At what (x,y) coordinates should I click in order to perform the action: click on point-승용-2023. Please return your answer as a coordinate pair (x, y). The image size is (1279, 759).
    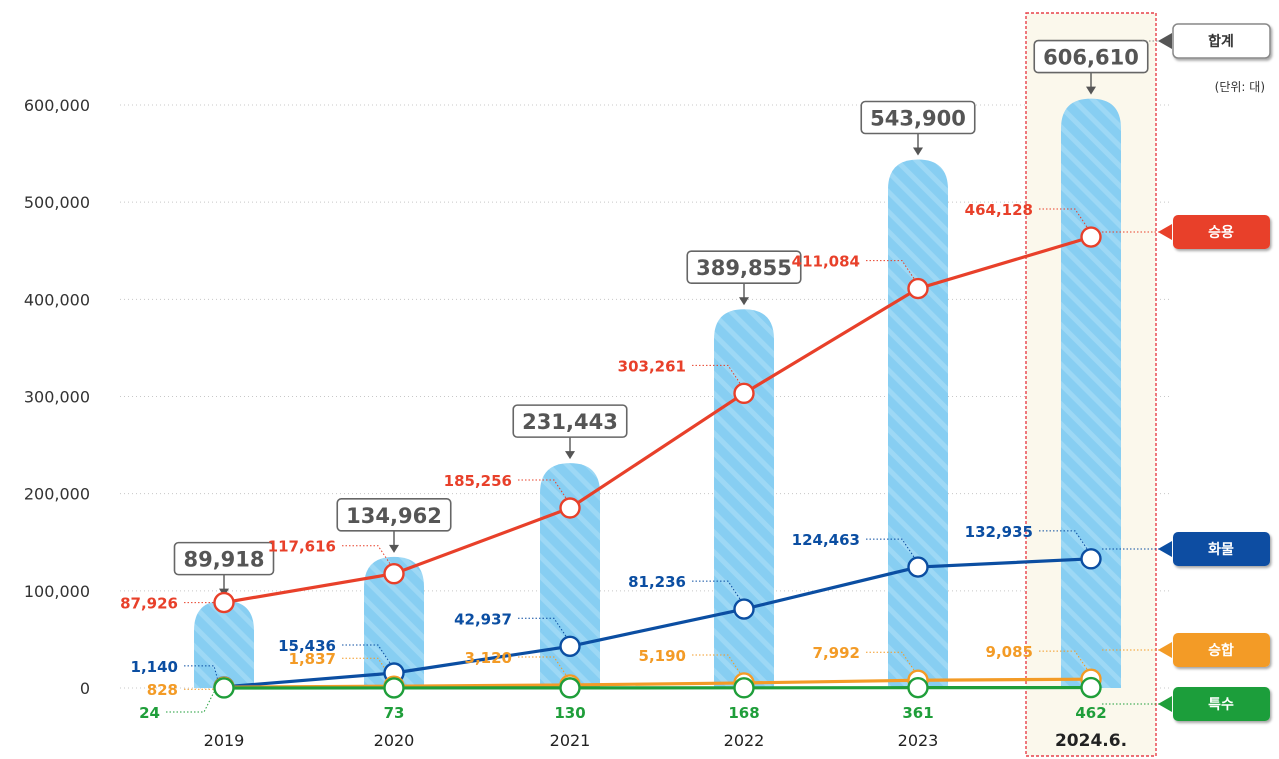
    Looking at the image, I should click on (918, 288).